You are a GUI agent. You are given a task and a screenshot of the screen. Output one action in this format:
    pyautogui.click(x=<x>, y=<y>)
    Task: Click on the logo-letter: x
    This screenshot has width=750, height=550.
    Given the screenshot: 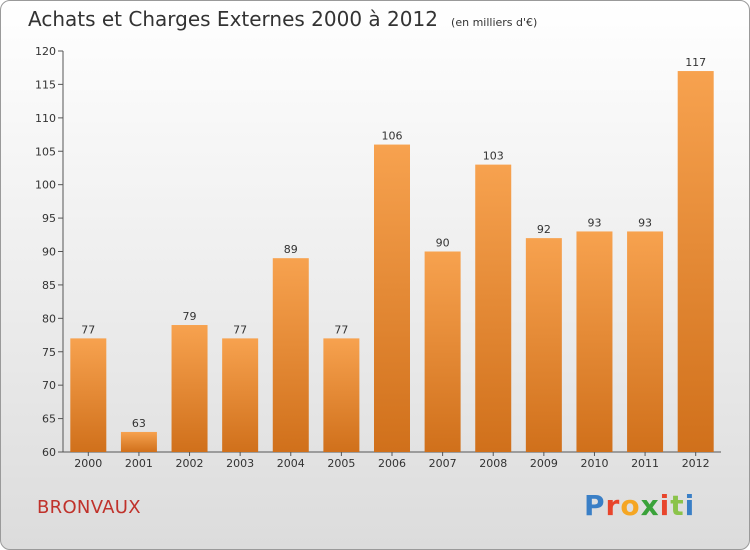 What is the action you would take?
    pyautogui.click(x=650, y=505)
    